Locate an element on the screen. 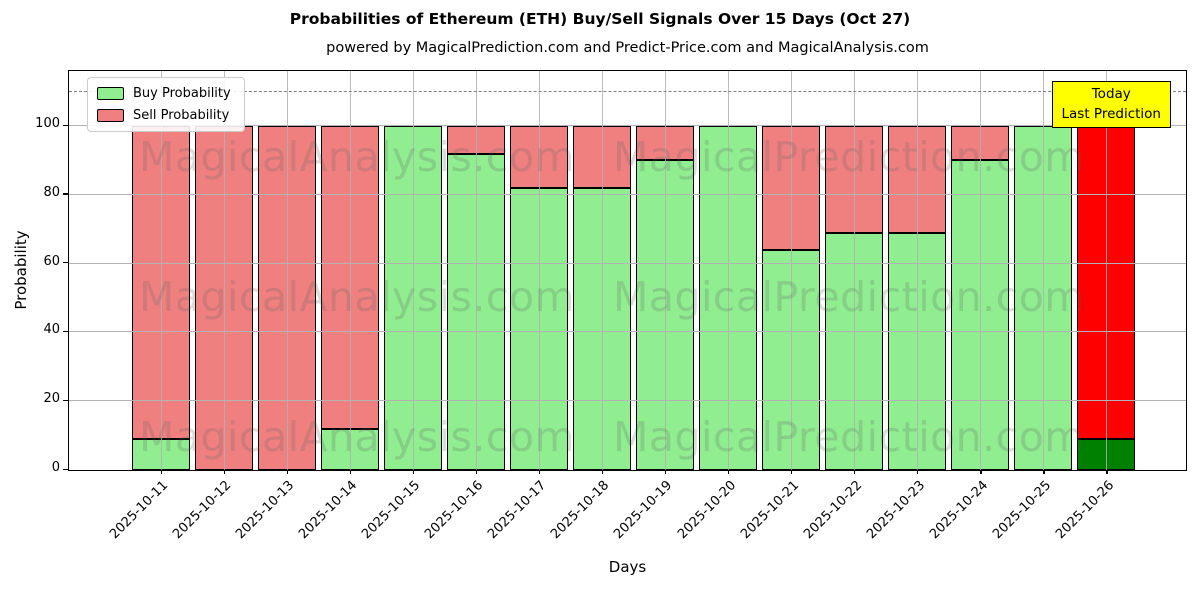 This screenshot has width=1200, height=600. bar-slot: 2025-10-12 is located at coordinates (212, 306).